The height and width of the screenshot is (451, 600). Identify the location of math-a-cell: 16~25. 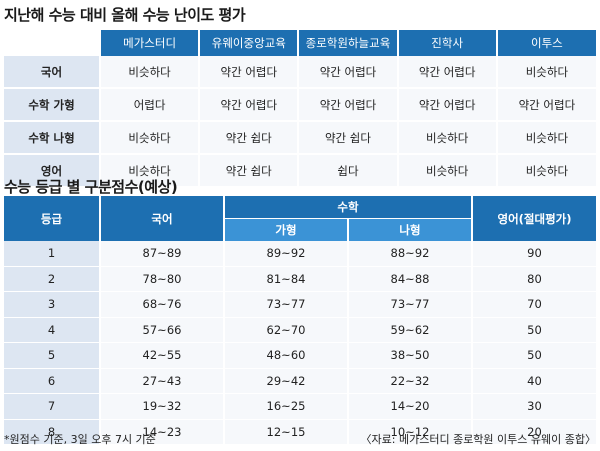
(285, 406).